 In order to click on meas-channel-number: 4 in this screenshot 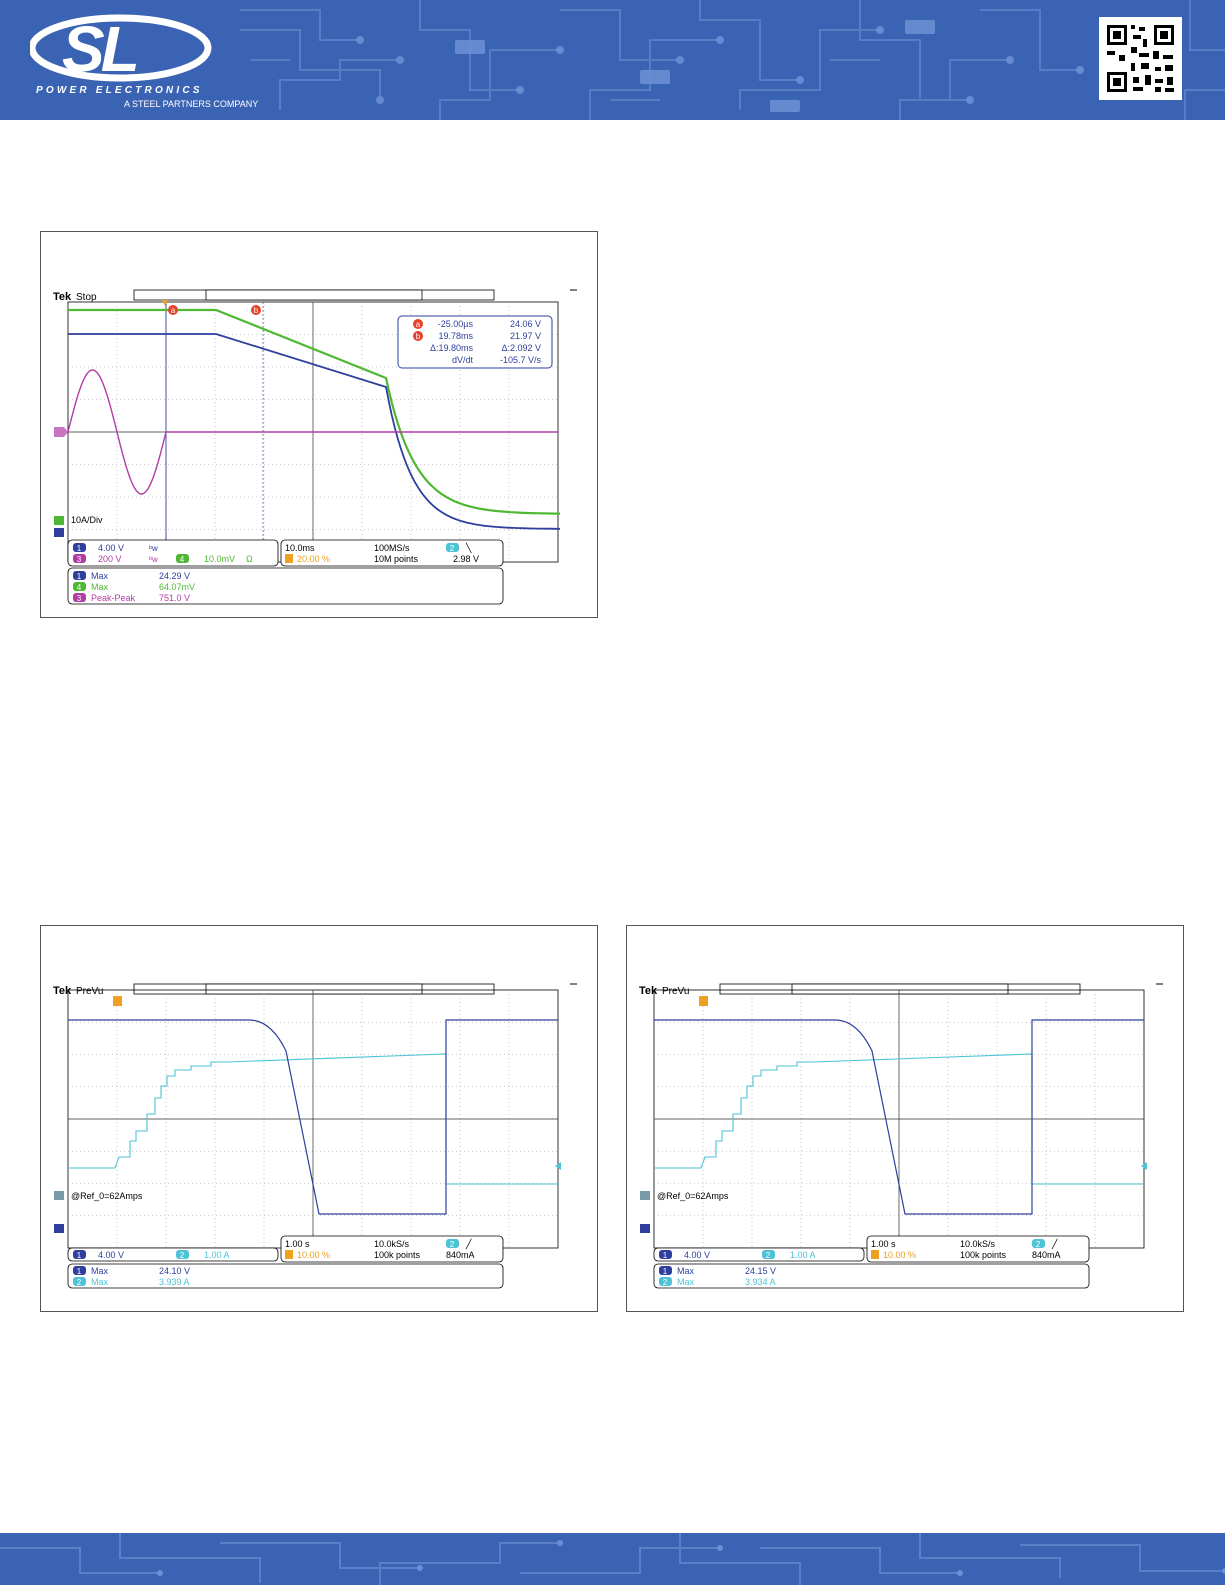, I will do `click(79, 587)`.